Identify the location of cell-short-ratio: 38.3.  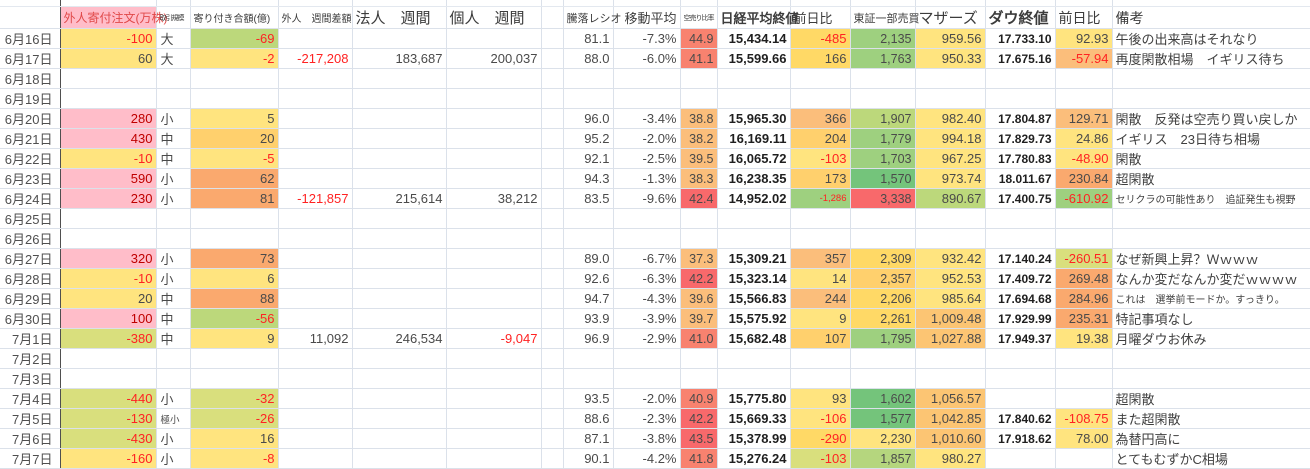
(699, 178).